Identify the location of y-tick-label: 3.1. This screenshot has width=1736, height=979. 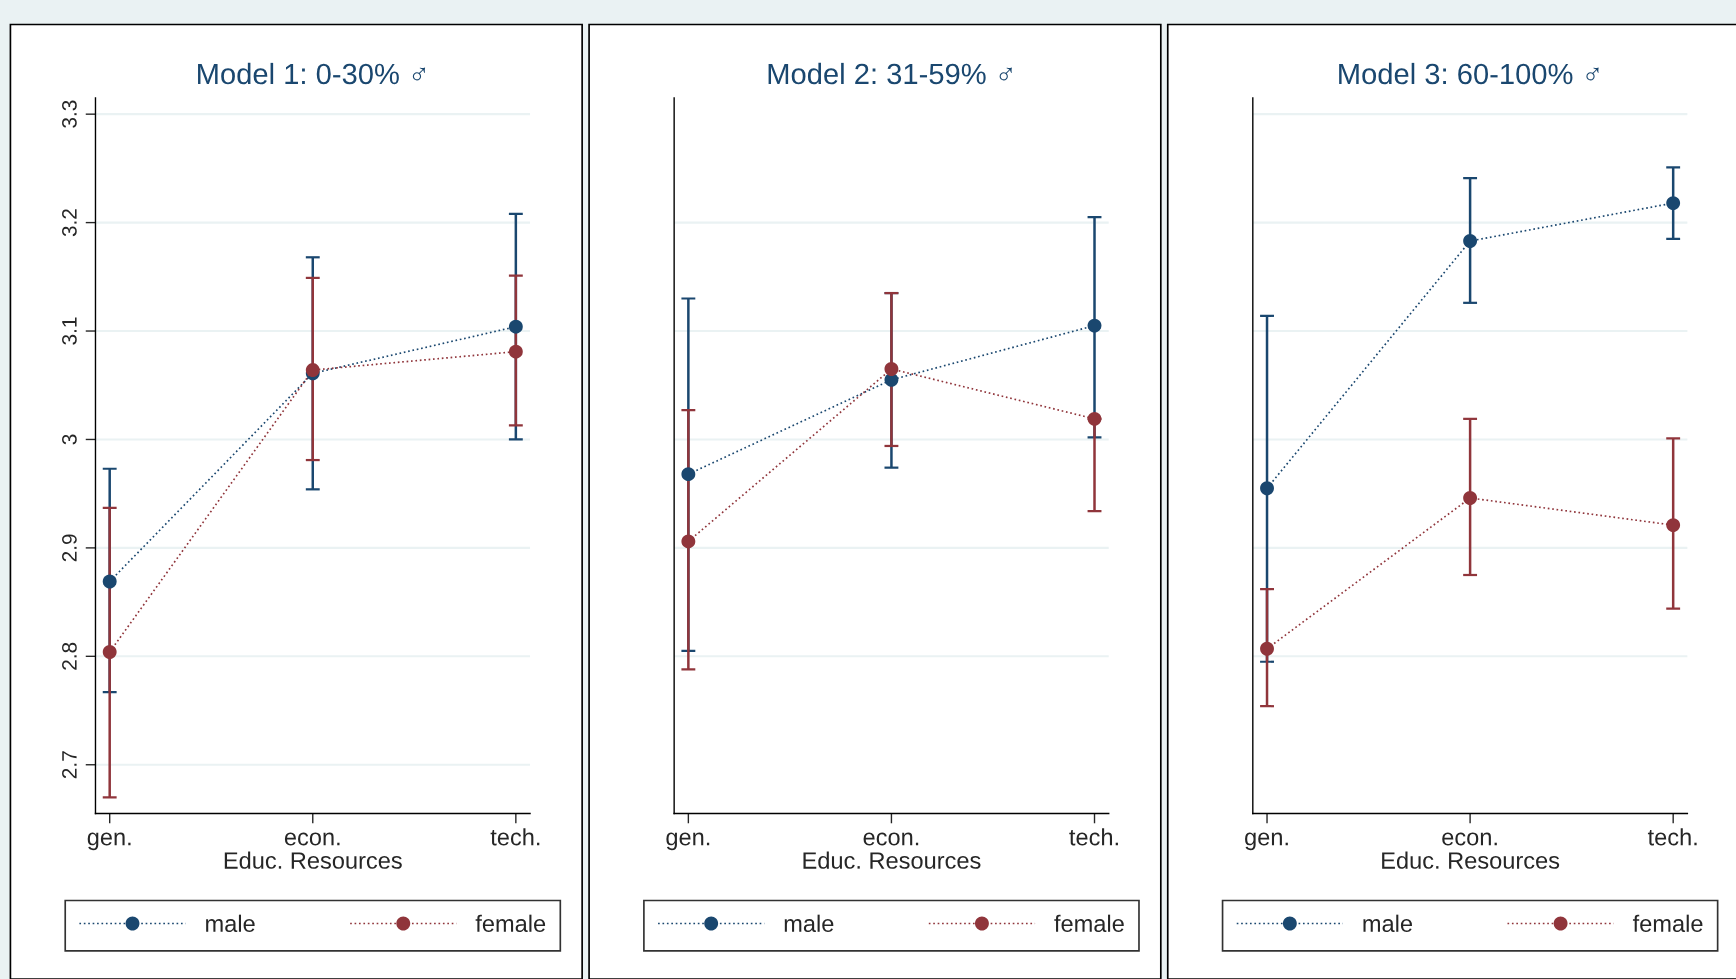
(69, 331).